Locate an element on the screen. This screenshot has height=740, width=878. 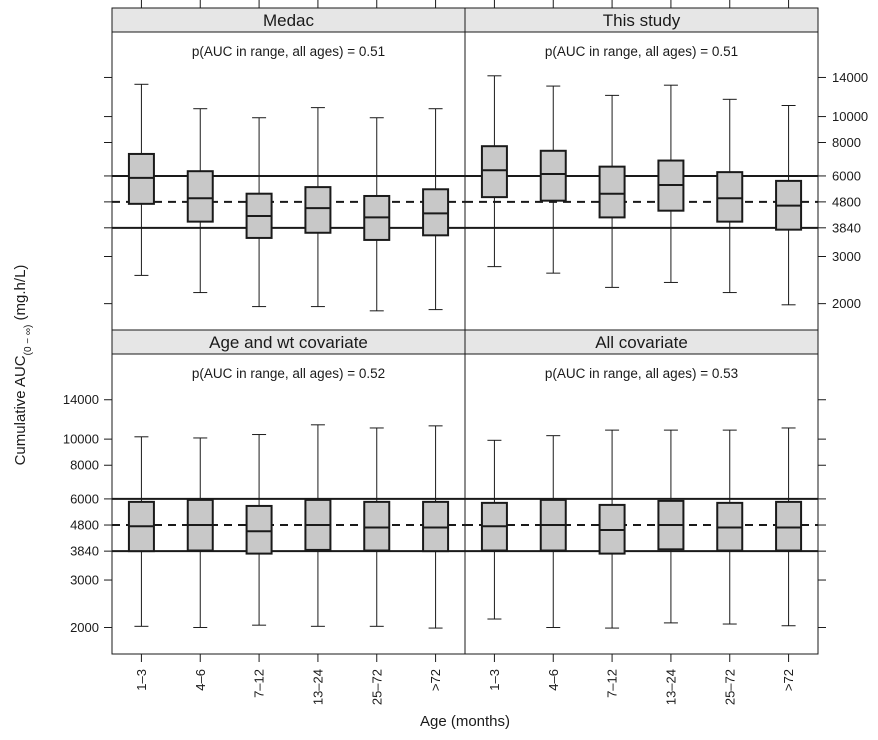
y-axis-title-main: Cumulative AUC is located at coordinates (20, 410).